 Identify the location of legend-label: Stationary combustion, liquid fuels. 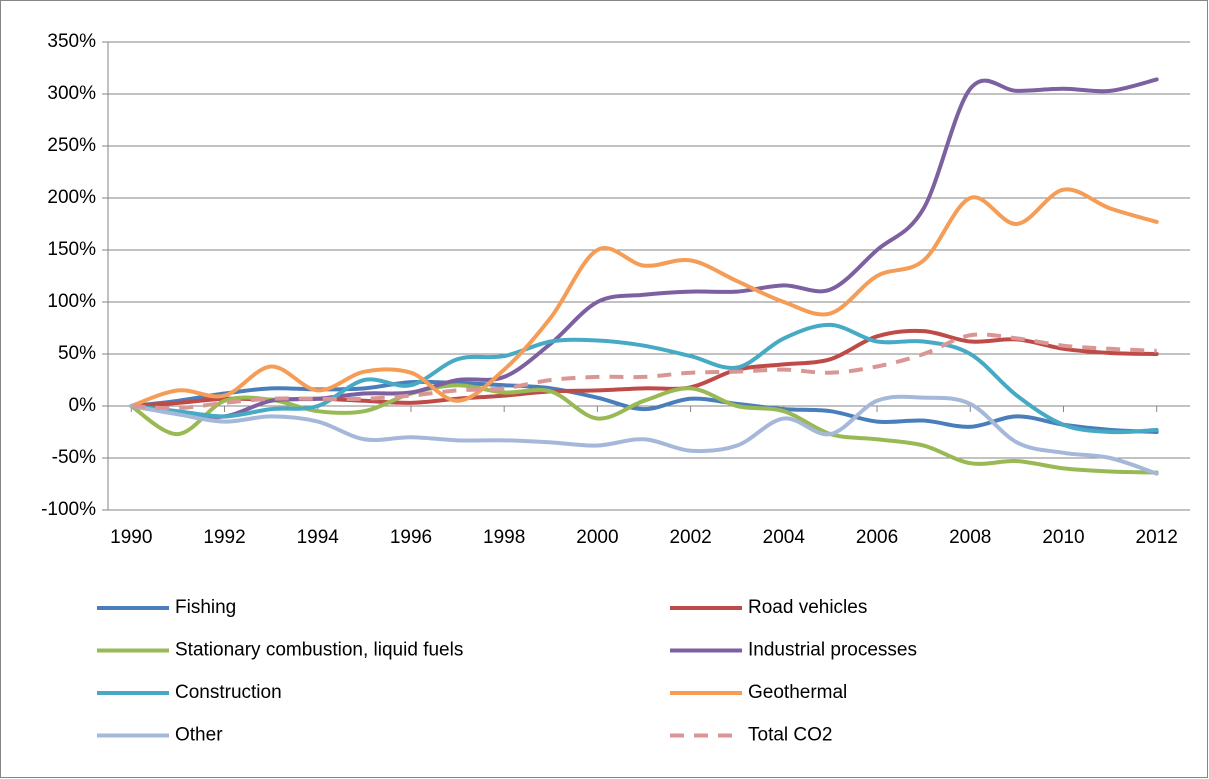
(319, 650).